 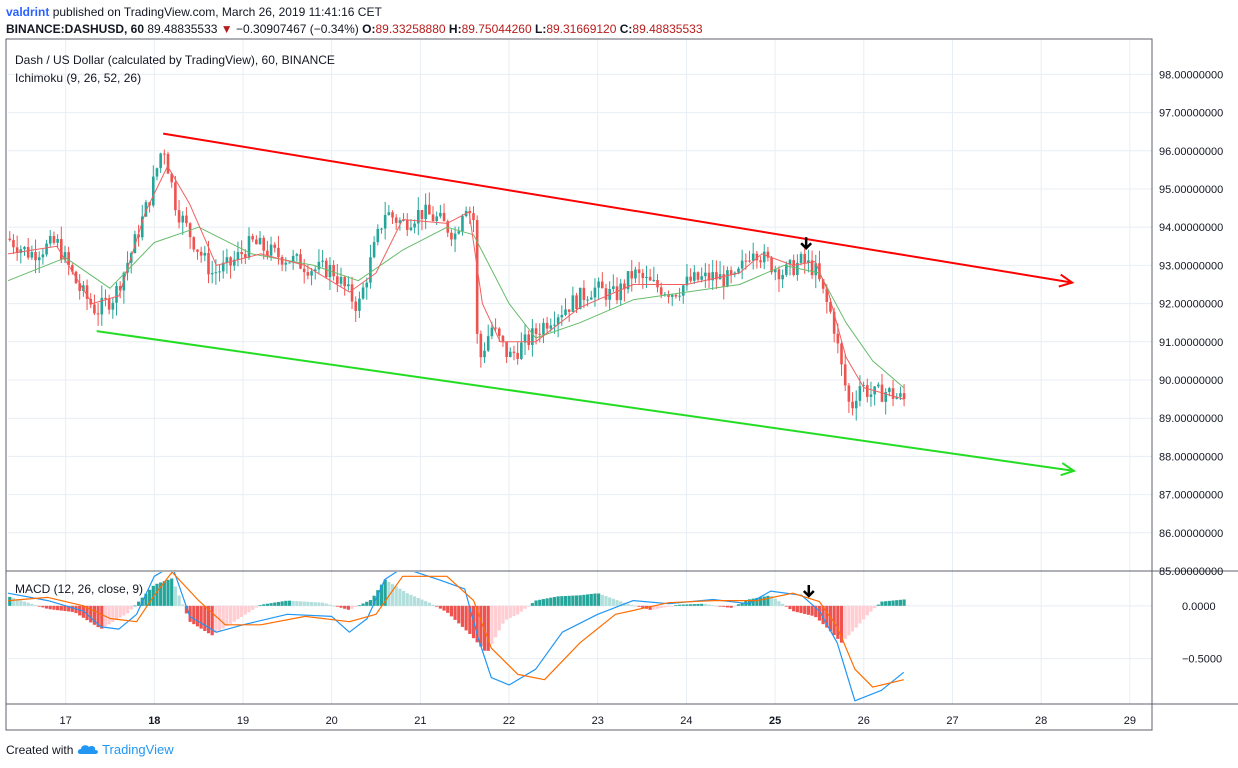 What do you see at coordinates (28, 12) in the screenshot?
I see `author-link: valdrint` at bounding box center [28, 12].